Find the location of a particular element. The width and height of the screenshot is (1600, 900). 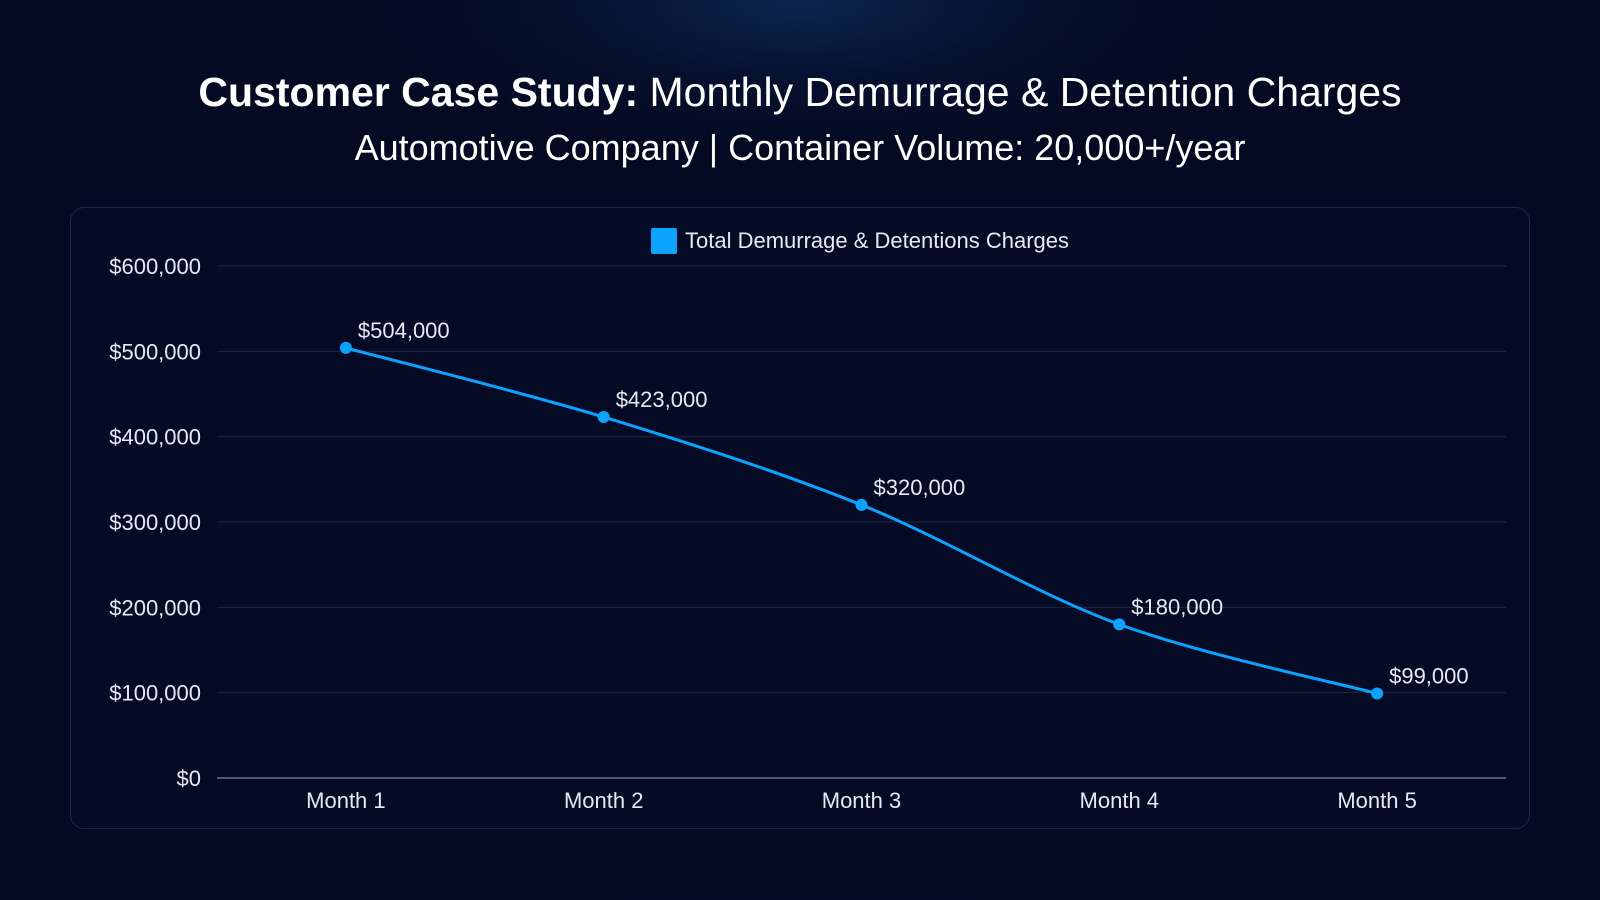

x-tick-label: Month 1 is located at coordinates (346, 800).